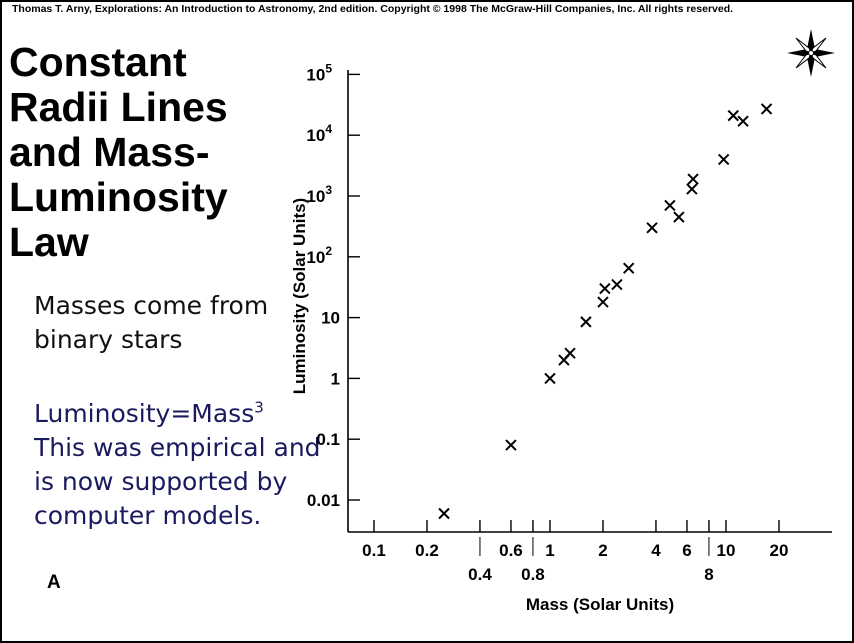 The image size is (854, 643). I want to click on x-tick-label: 10, so click(726, 550).